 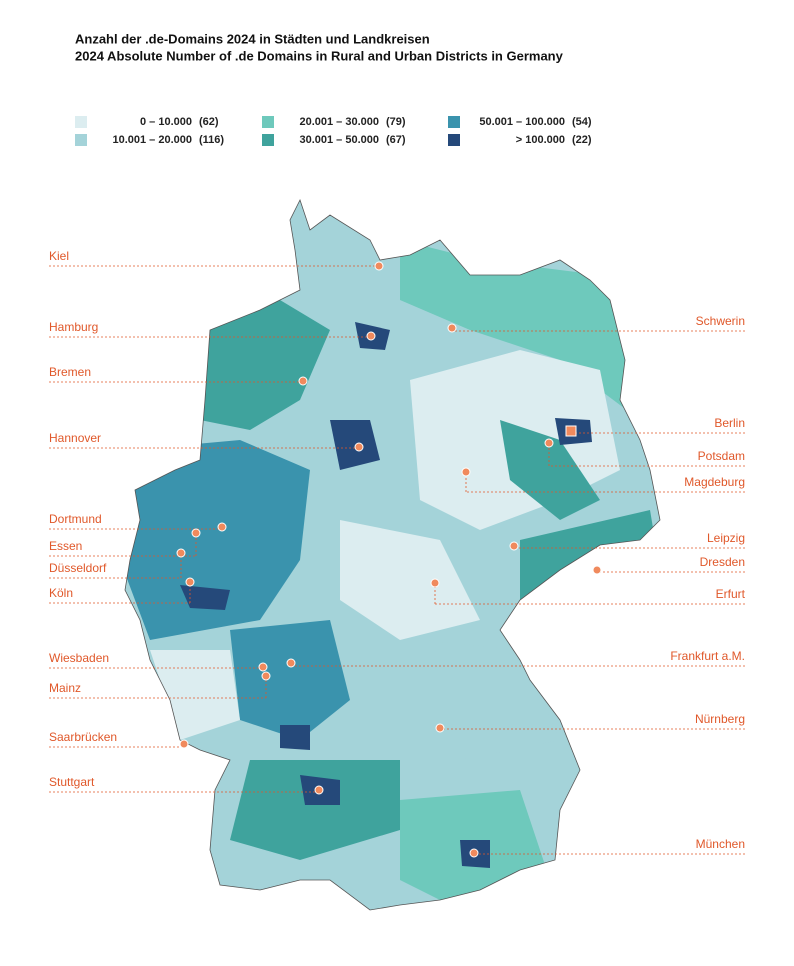 I want to click on city-label: Berlin, so click(x=729, y=423).